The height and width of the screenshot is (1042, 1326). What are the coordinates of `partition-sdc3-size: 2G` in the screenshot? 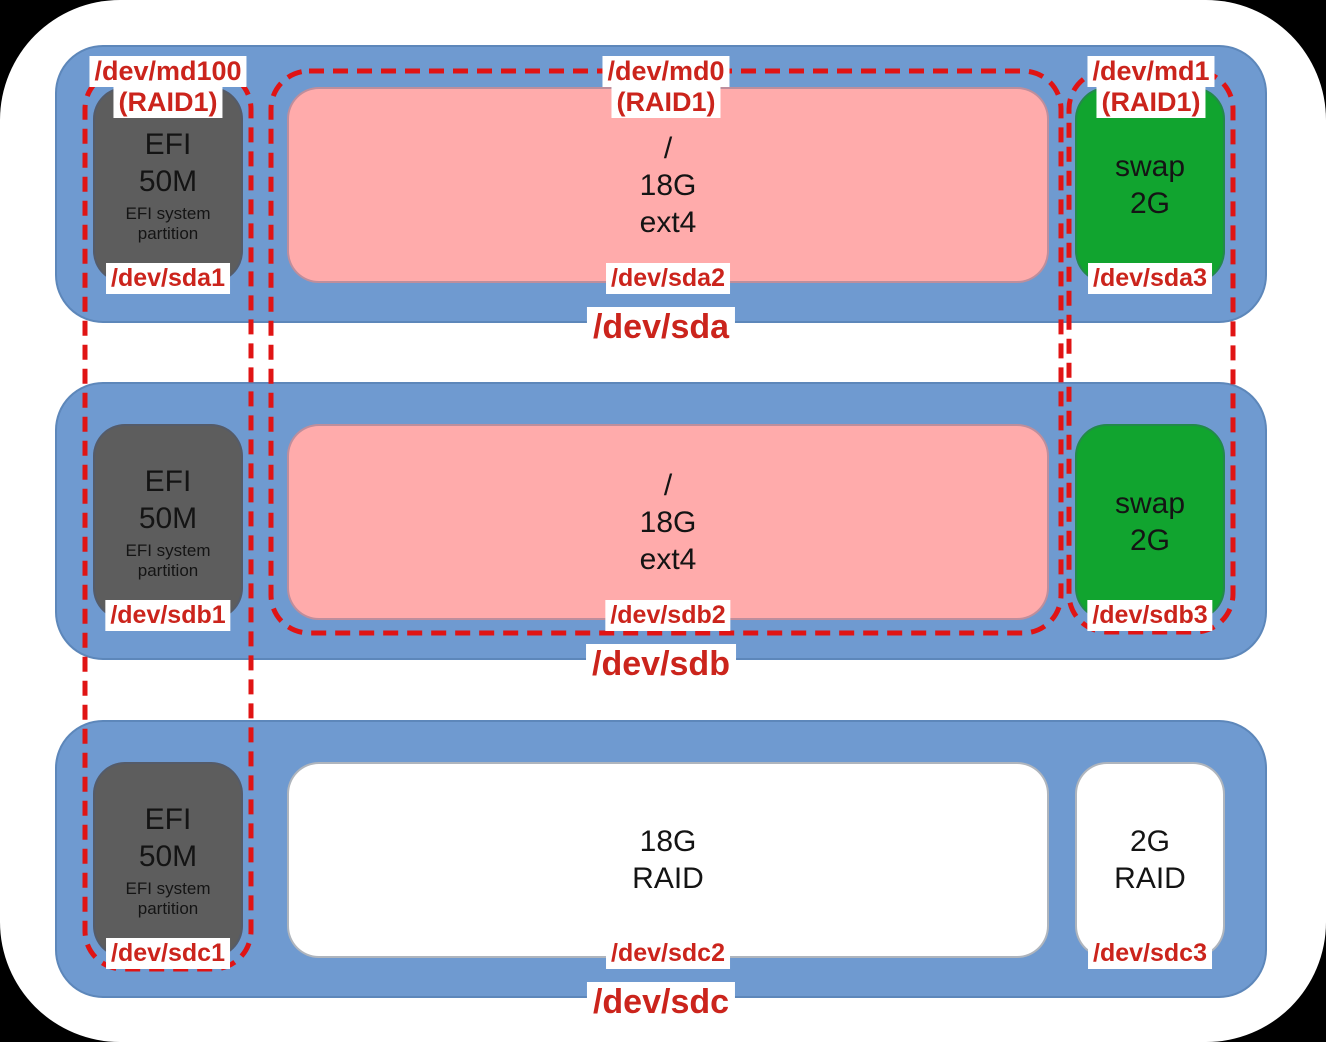 It's located at (1150, 841).